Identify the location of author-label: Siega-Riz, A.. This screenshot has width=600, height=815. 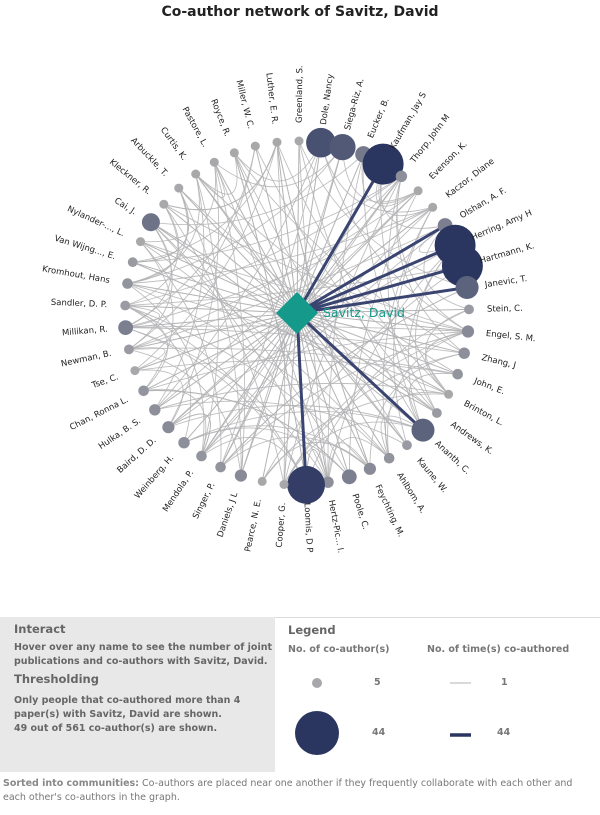
(355, 104).